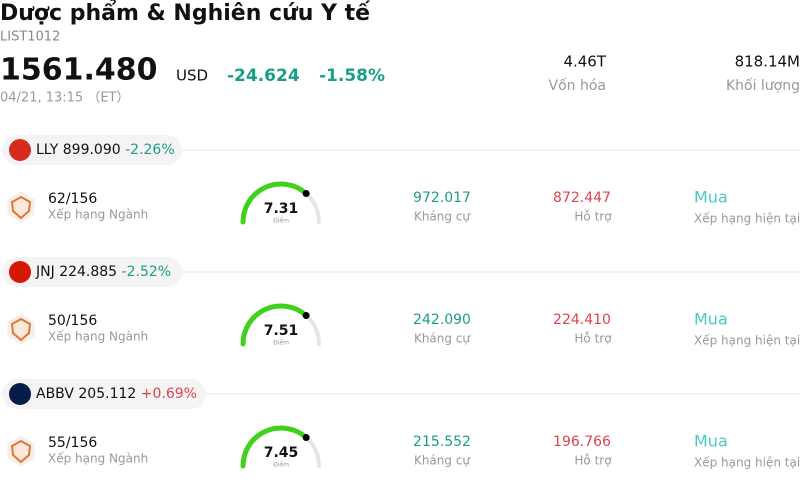  Describe the element at coordinates (442, 198) in the screenshot. I see `resistance: 972.017` at that location.